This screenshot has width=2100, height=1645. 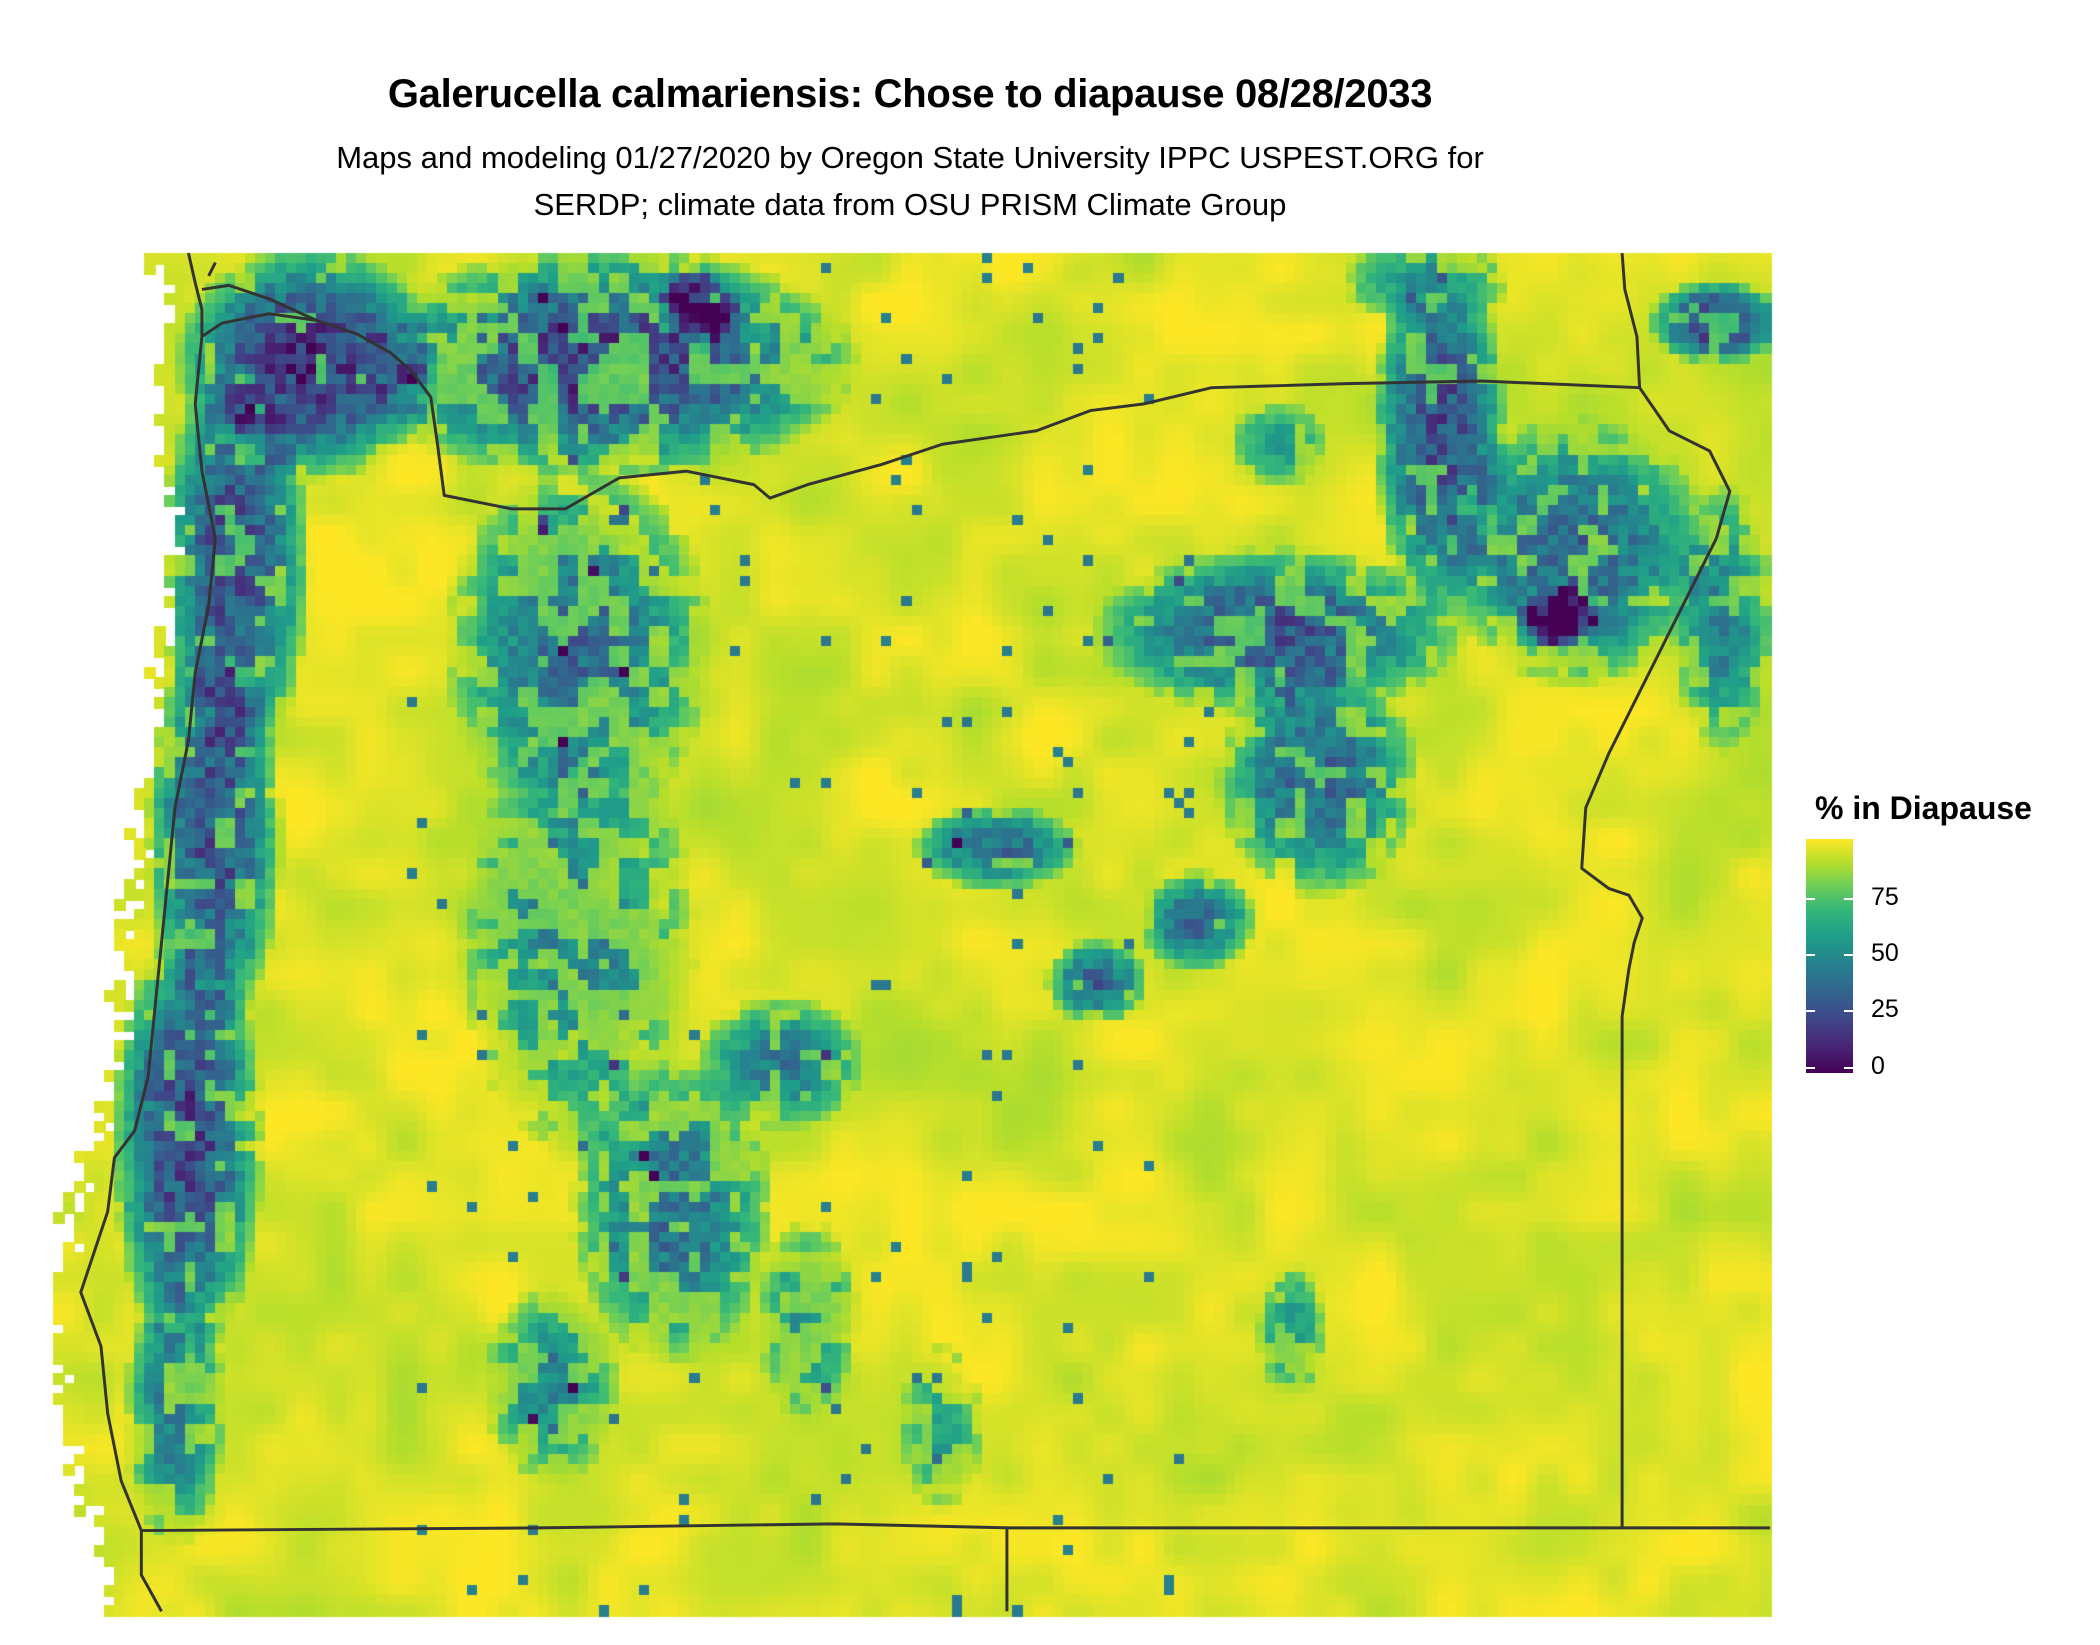 What do you see at coordinates (1885, 897) in the screenshot?
I see `legend-label-75: 75` at bounding box center [1885, 897].